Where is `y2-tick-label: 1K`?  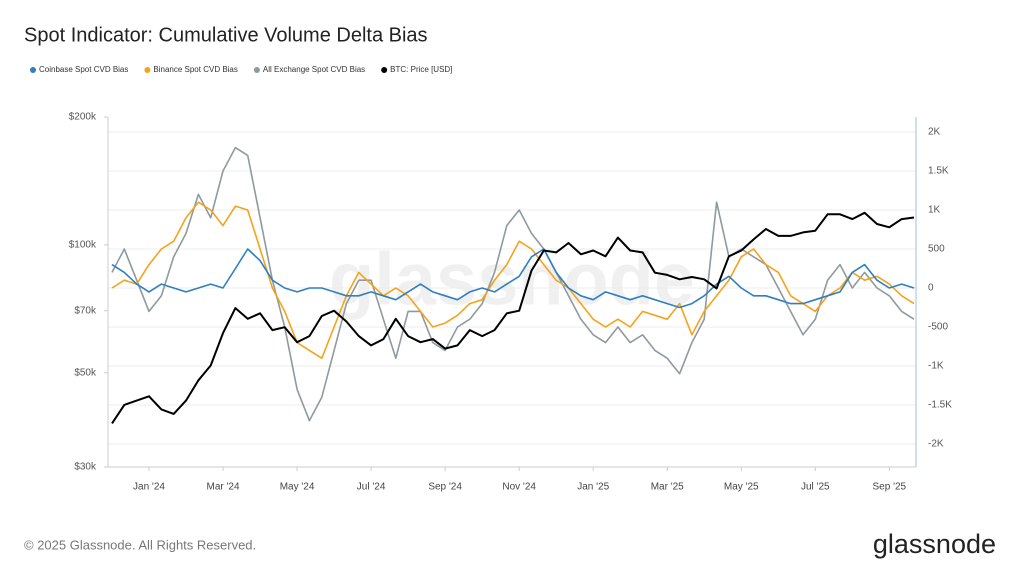 y2-tick-label: 1K is located at coordinates (934, 210).